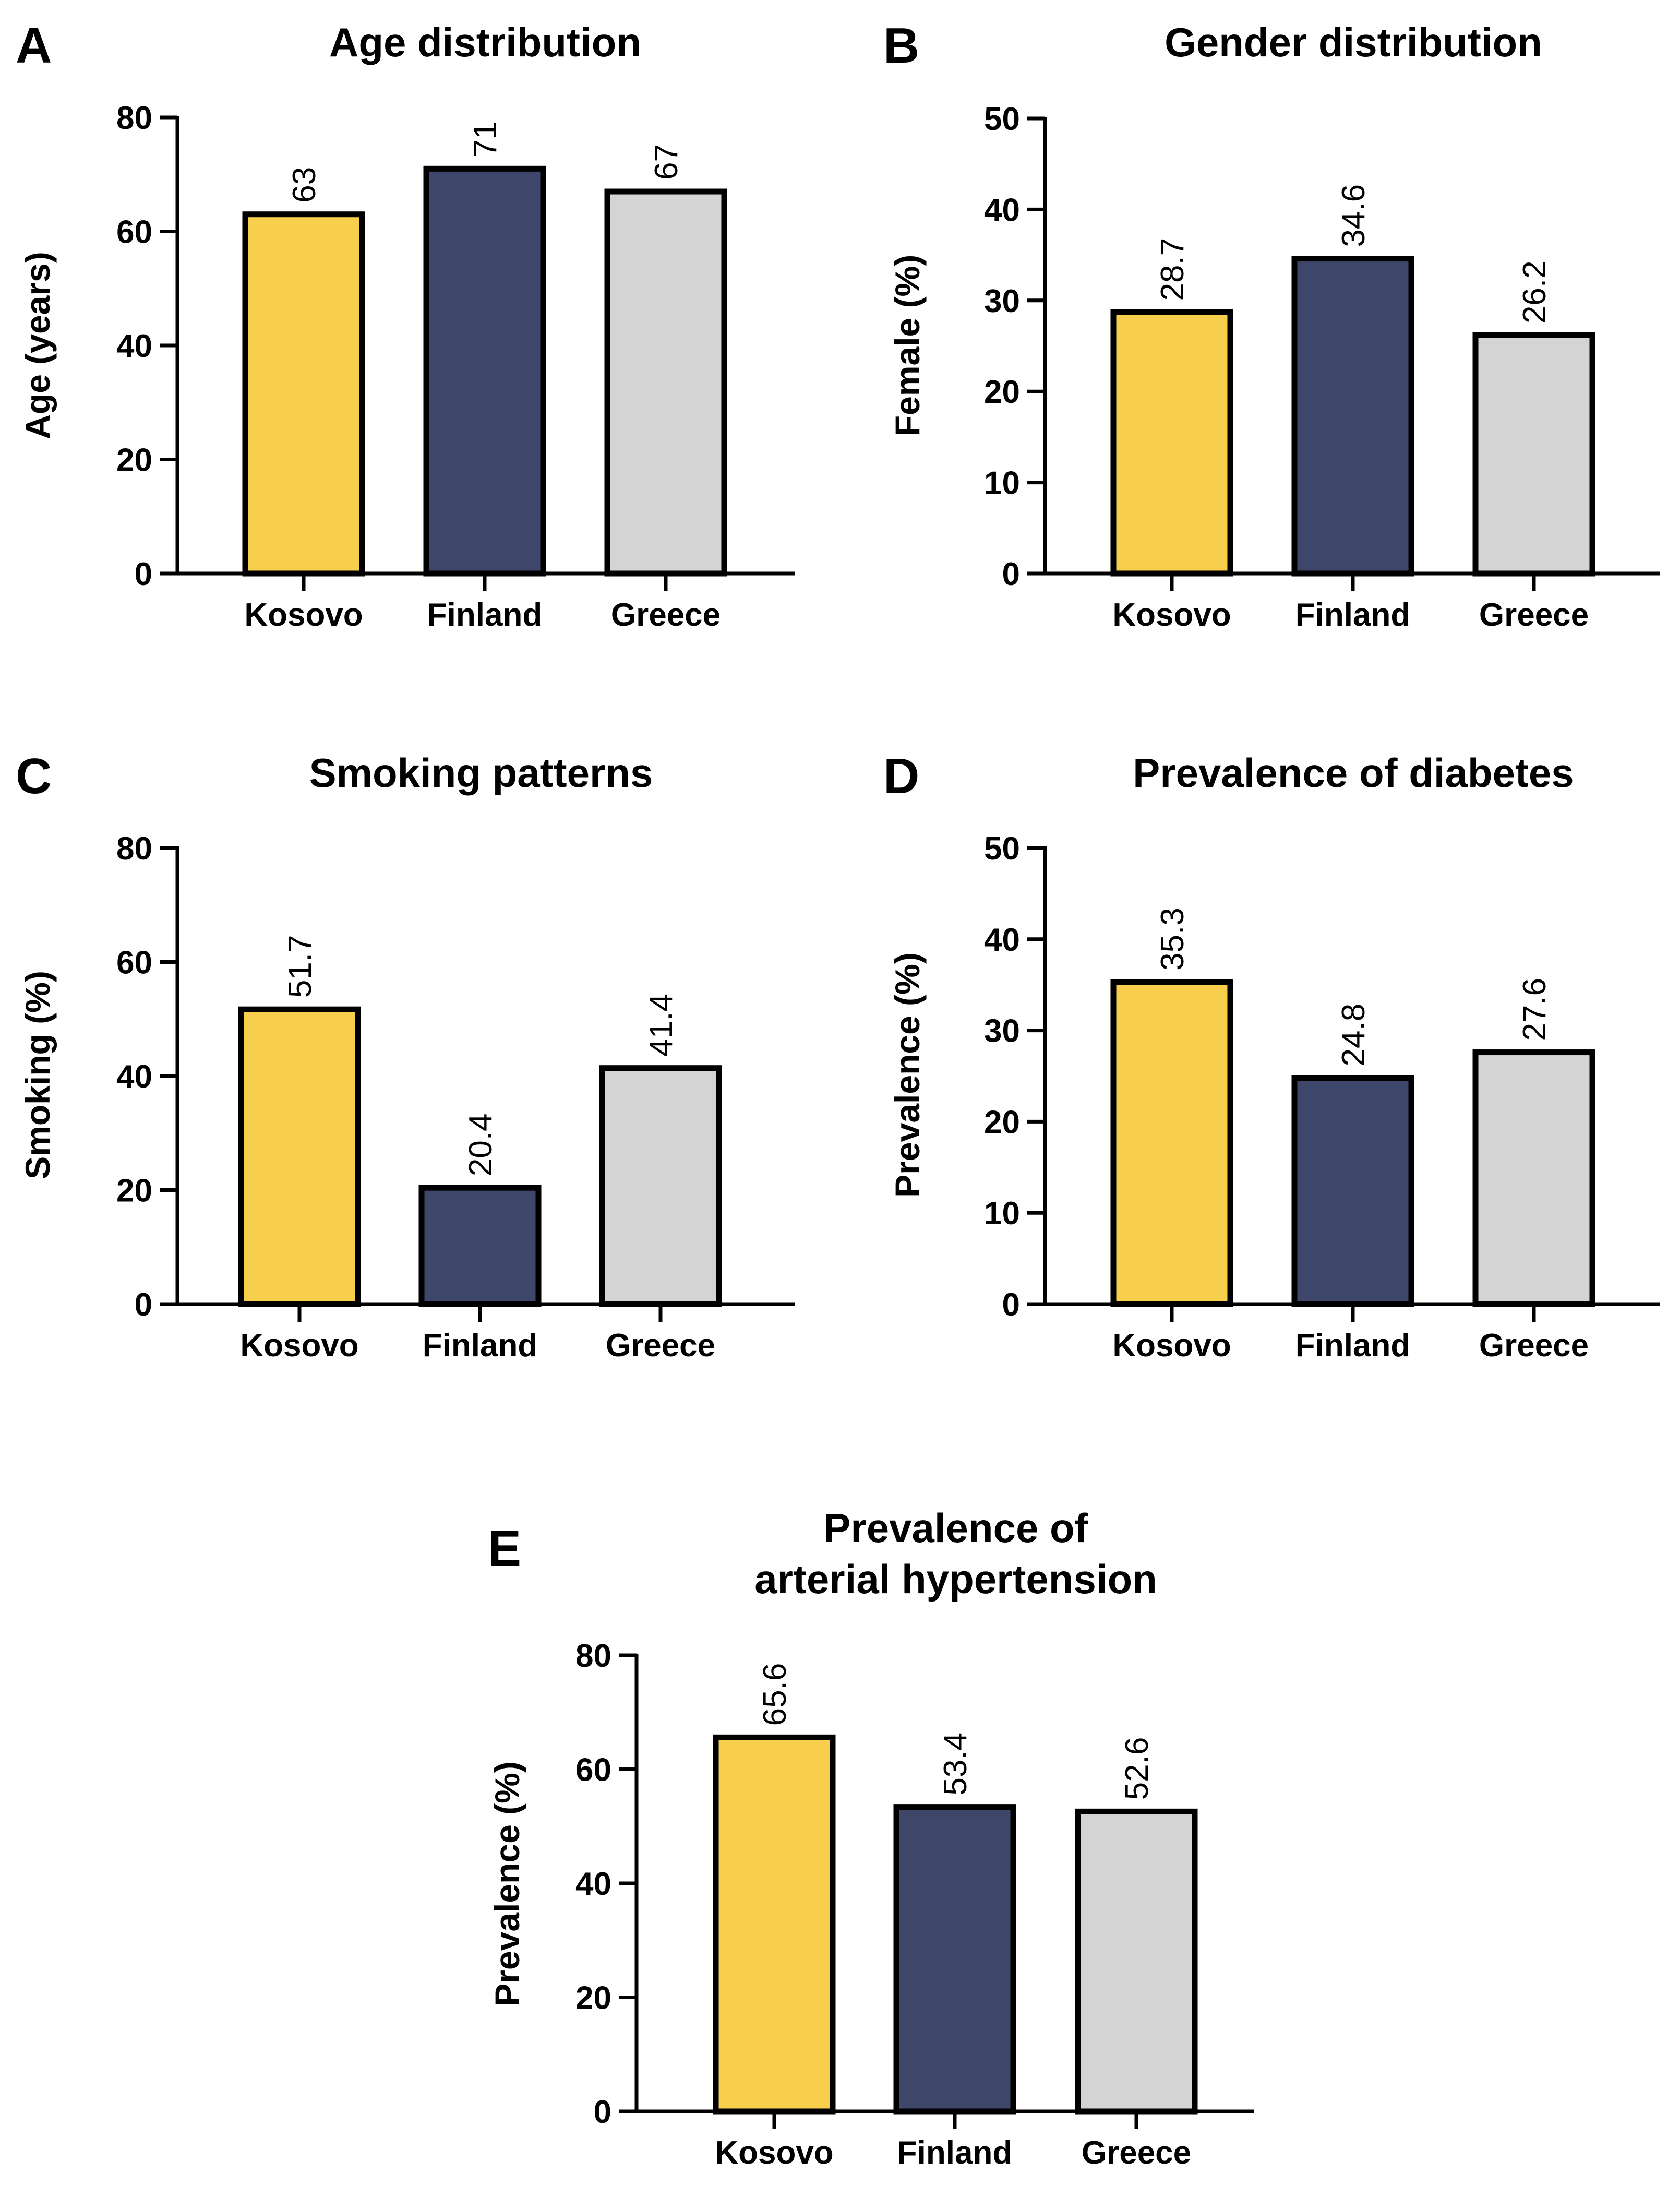 The height and width of the screenshot is (2186, 1680). What do you see at coordinates (956, 1764) in the screenshot?
I see `data-label-finland: 53.4` at bounding box center [956, 1764].